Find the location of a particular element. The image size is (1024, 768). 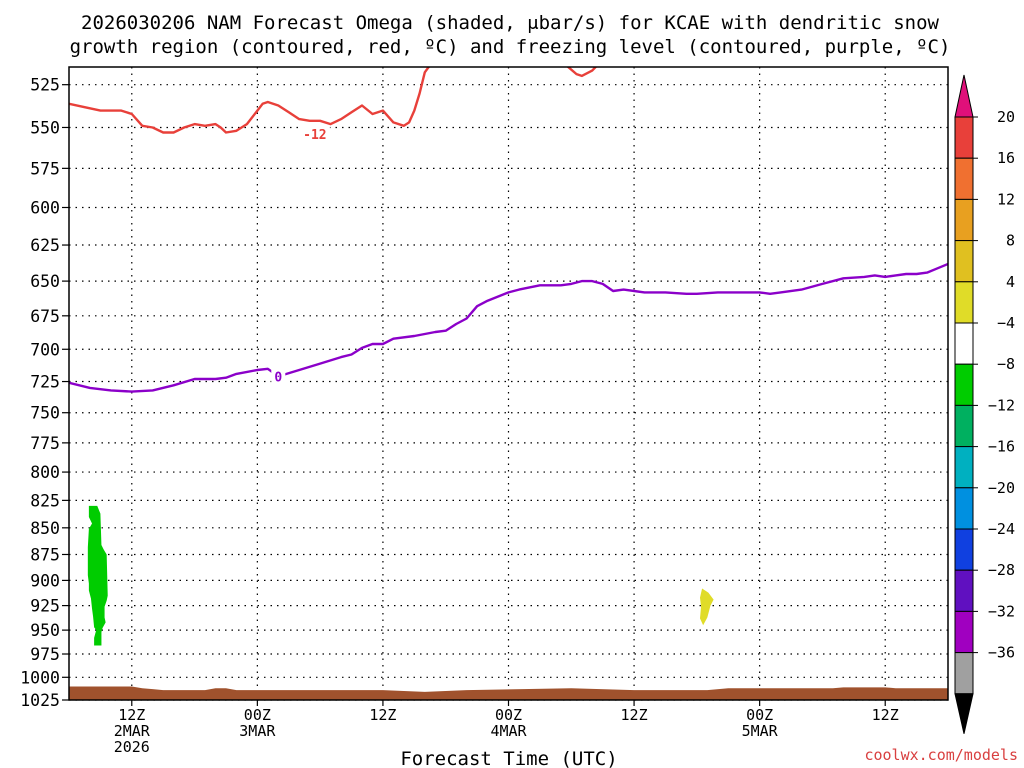

colorbar-label: 20 is located at coordinates (1006, 117).